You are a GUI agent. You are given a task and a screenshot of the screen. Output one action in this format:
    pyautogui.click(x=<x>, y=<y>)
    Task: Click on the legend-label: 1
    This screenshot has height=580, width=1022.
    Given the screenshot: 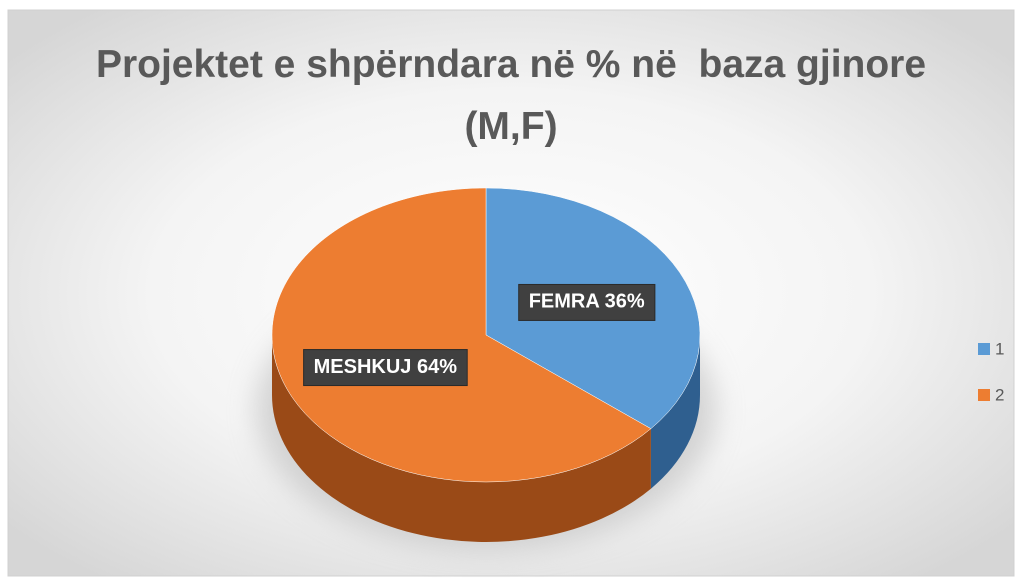 What is the action you would take?
    pyautogui.click(x=999, y=348)
    